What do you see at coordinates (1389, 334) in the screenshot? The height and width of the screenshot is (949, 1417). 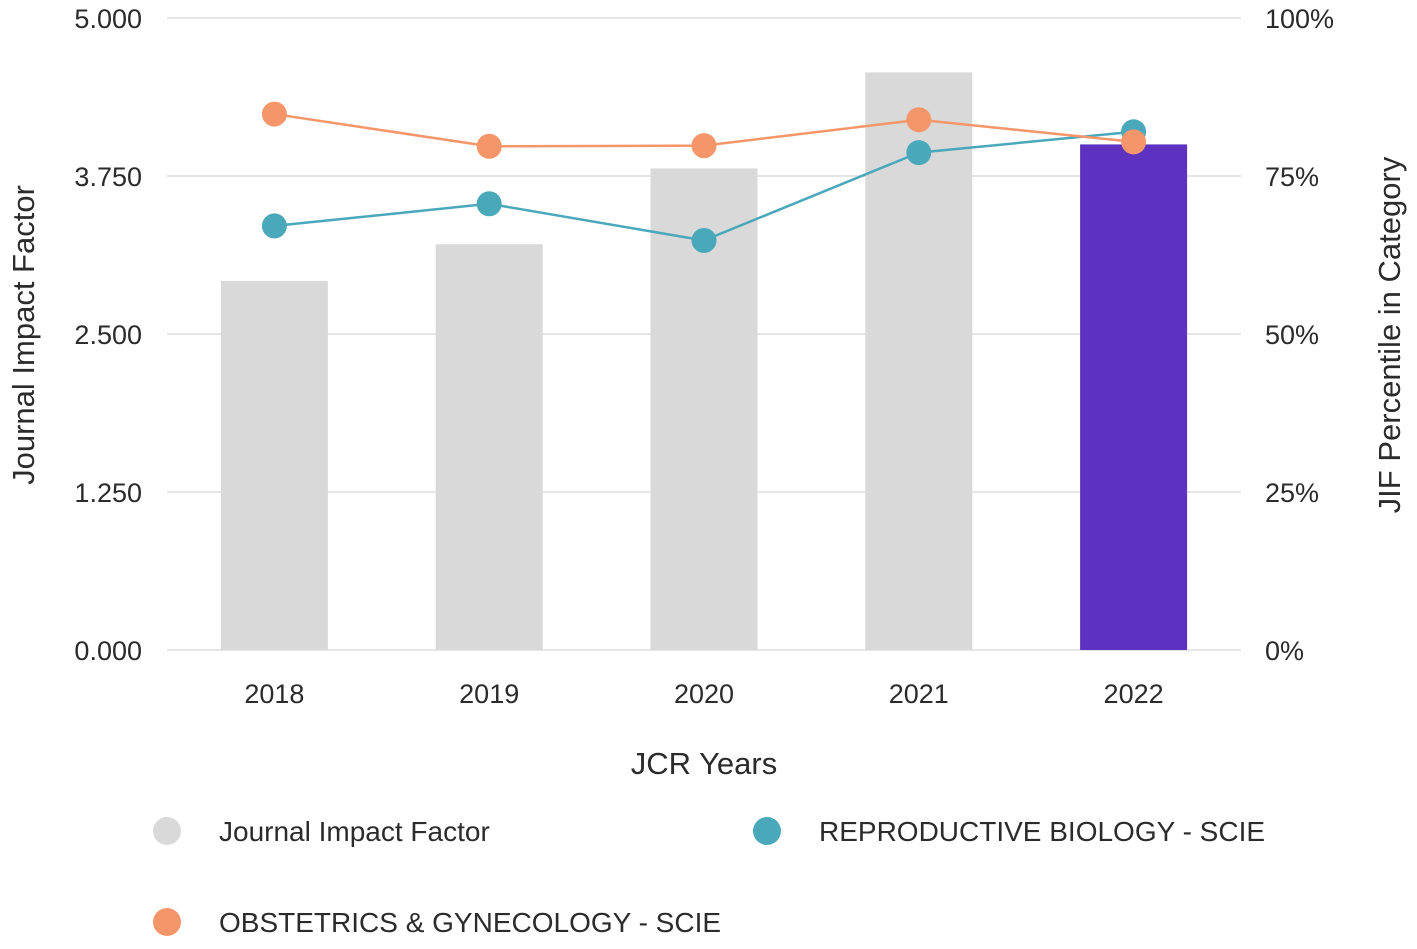 I see `y2-axis-title: JIF Percentile in Category` at bounding box center [1389, 334].